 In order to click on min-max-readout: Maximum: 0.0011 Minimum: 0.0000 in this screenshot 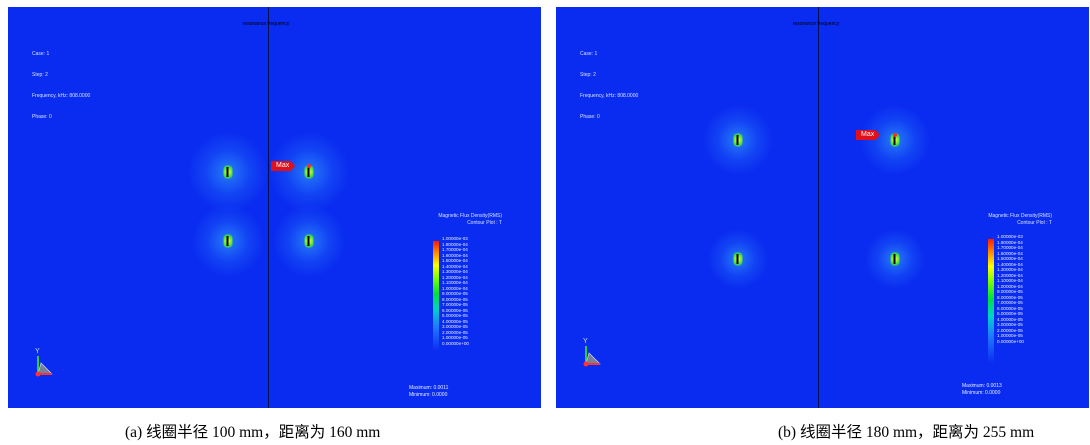, I will do `click(428, 392)`.